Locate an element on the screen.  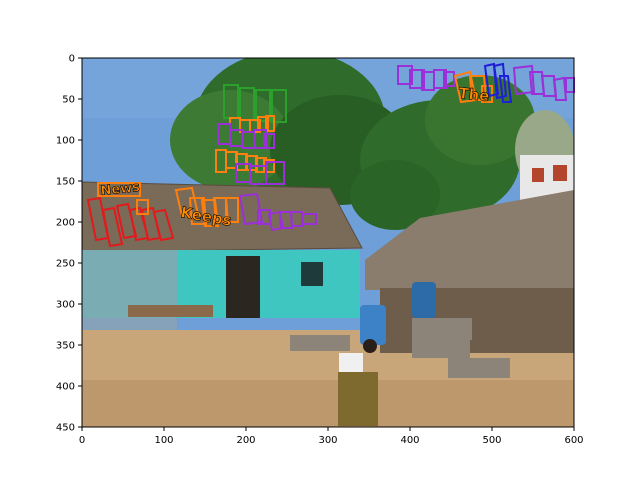
y-tick-label: 150 is located at coordinates (65, 182).